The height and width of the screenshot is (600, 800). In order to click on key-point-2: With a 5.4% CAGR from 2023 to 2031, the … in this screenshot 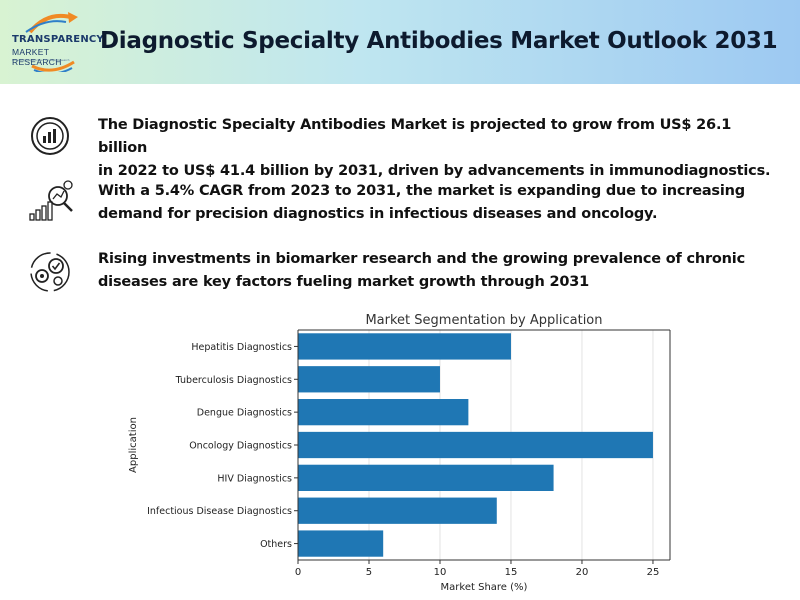, I will do `click(408, 206)`.